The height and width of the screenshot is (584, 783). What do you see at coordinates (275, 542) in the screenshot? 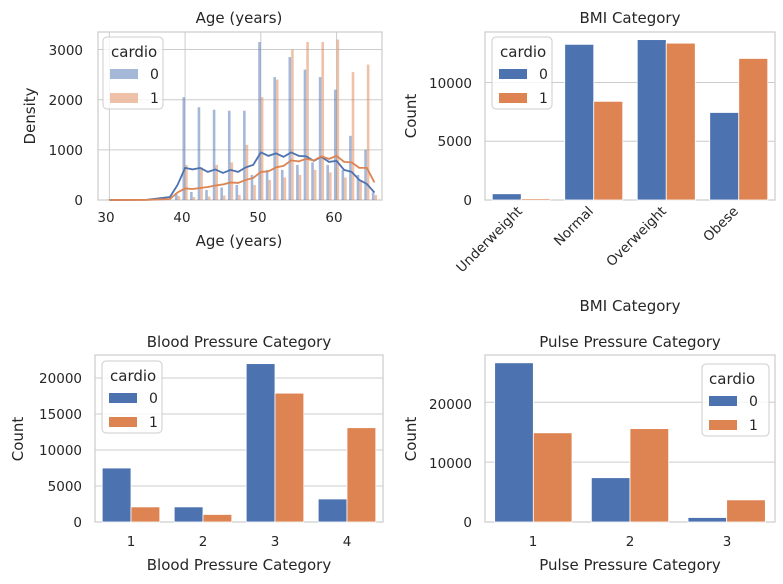
I see `bp-xtick: 3` at bounding box center [275, 542].